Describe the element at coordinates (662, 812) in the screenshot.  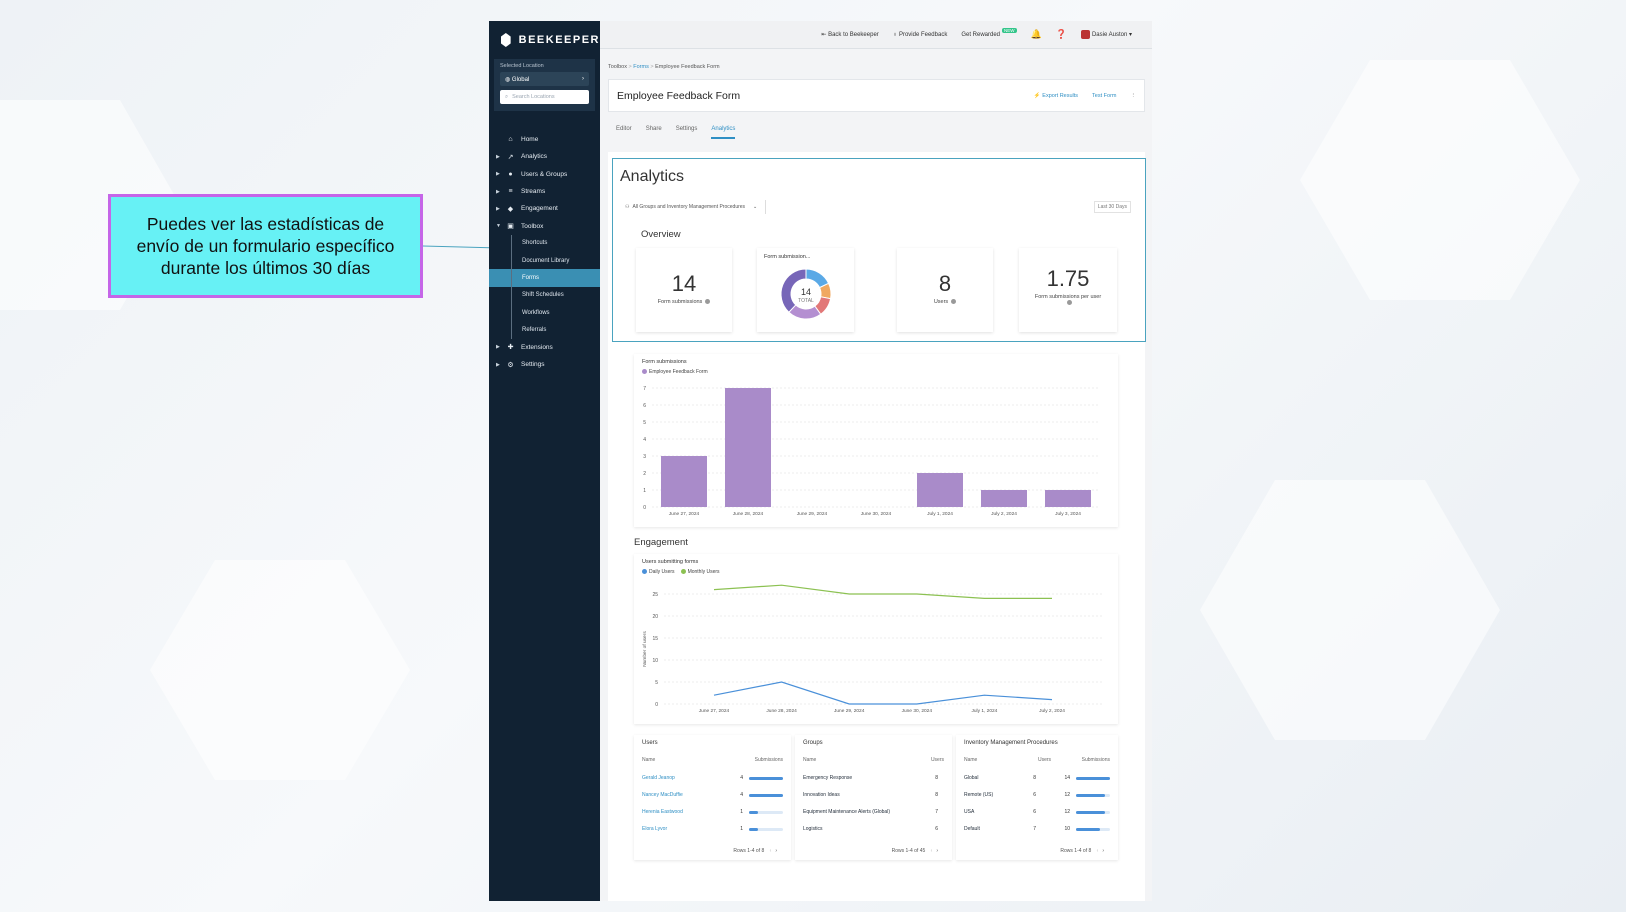
I see `row-name: Herenia Eastwood` at that location.